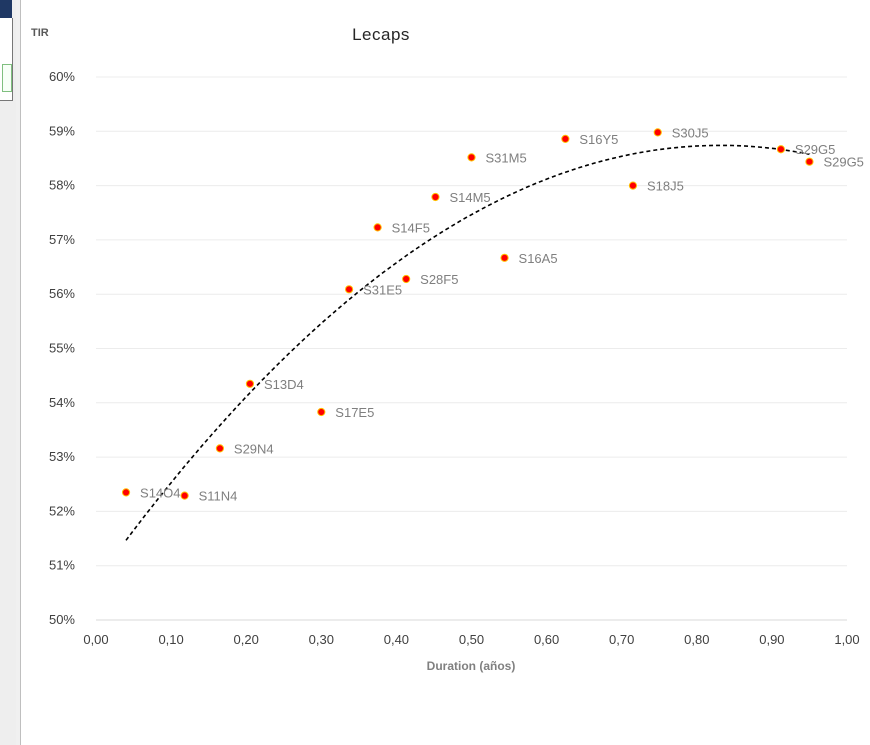 This screenshot has height=745, width=870. I want to click on y-tick-label: 55%, so click(62, 348).